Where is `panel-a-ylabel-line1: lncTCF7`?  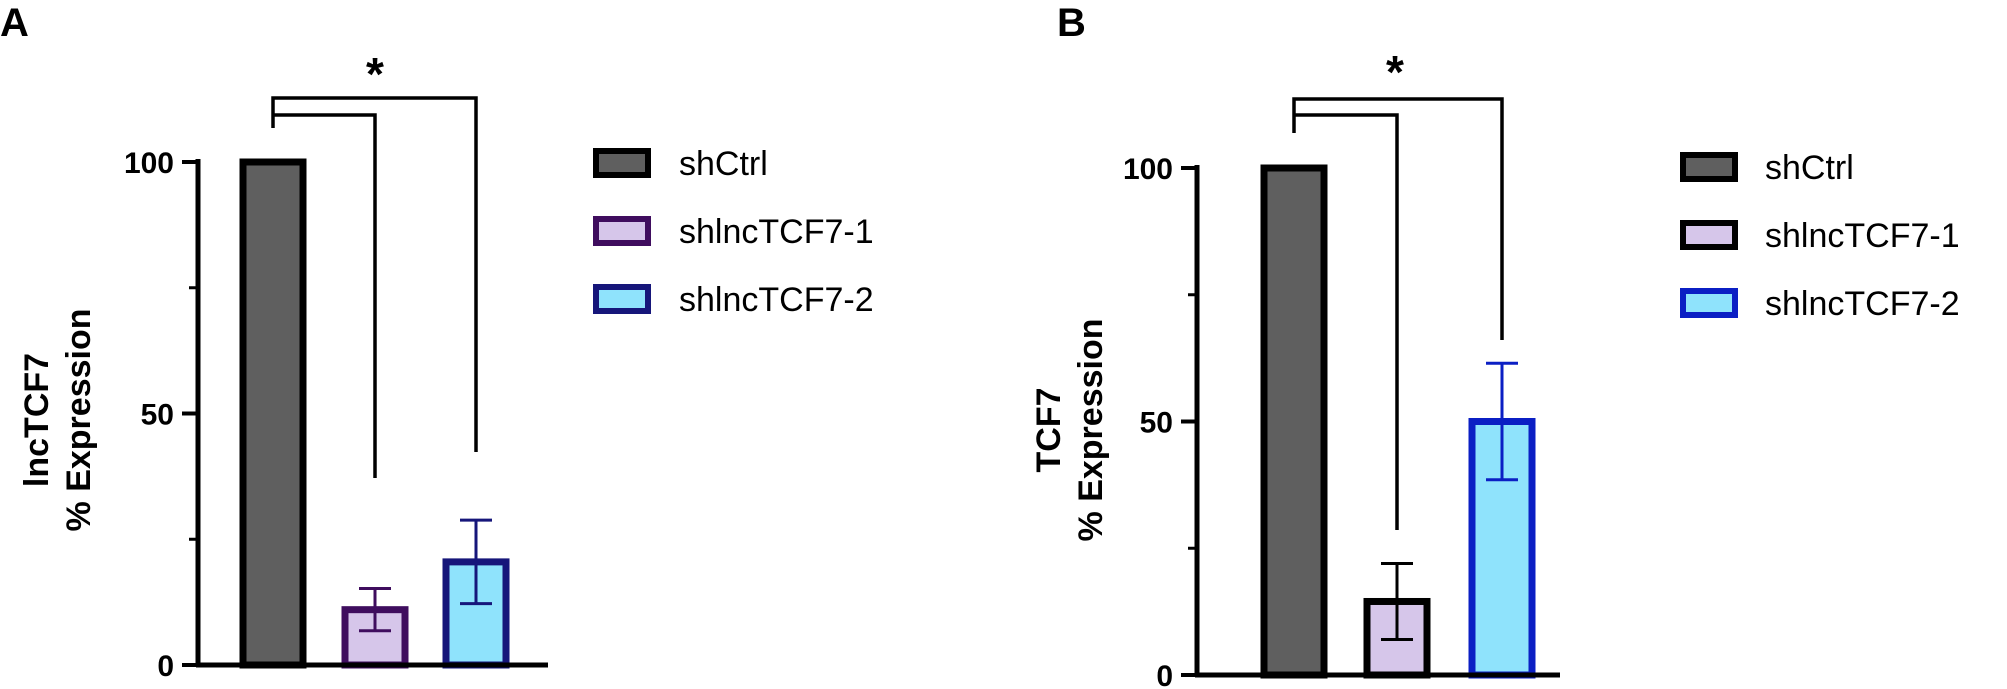
panel-a-ylabel-line1: lncTCF7 is located at coordinates (37, 420).